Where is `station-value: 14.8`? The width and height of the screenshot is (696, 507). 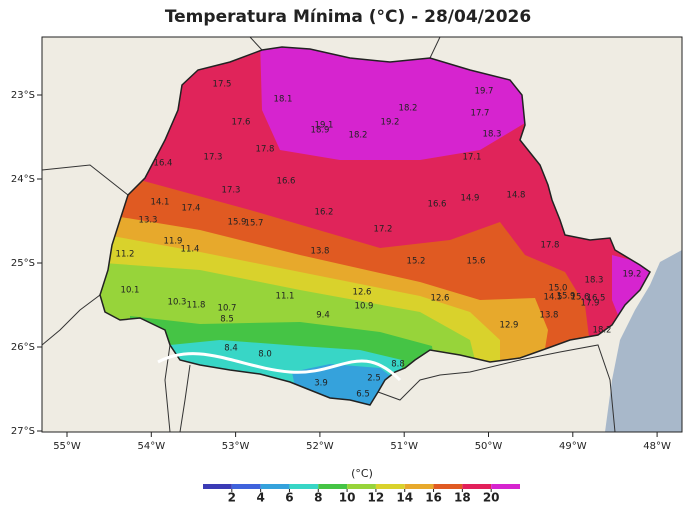 station-value: 14.8 is located at coordinates (516, 196).